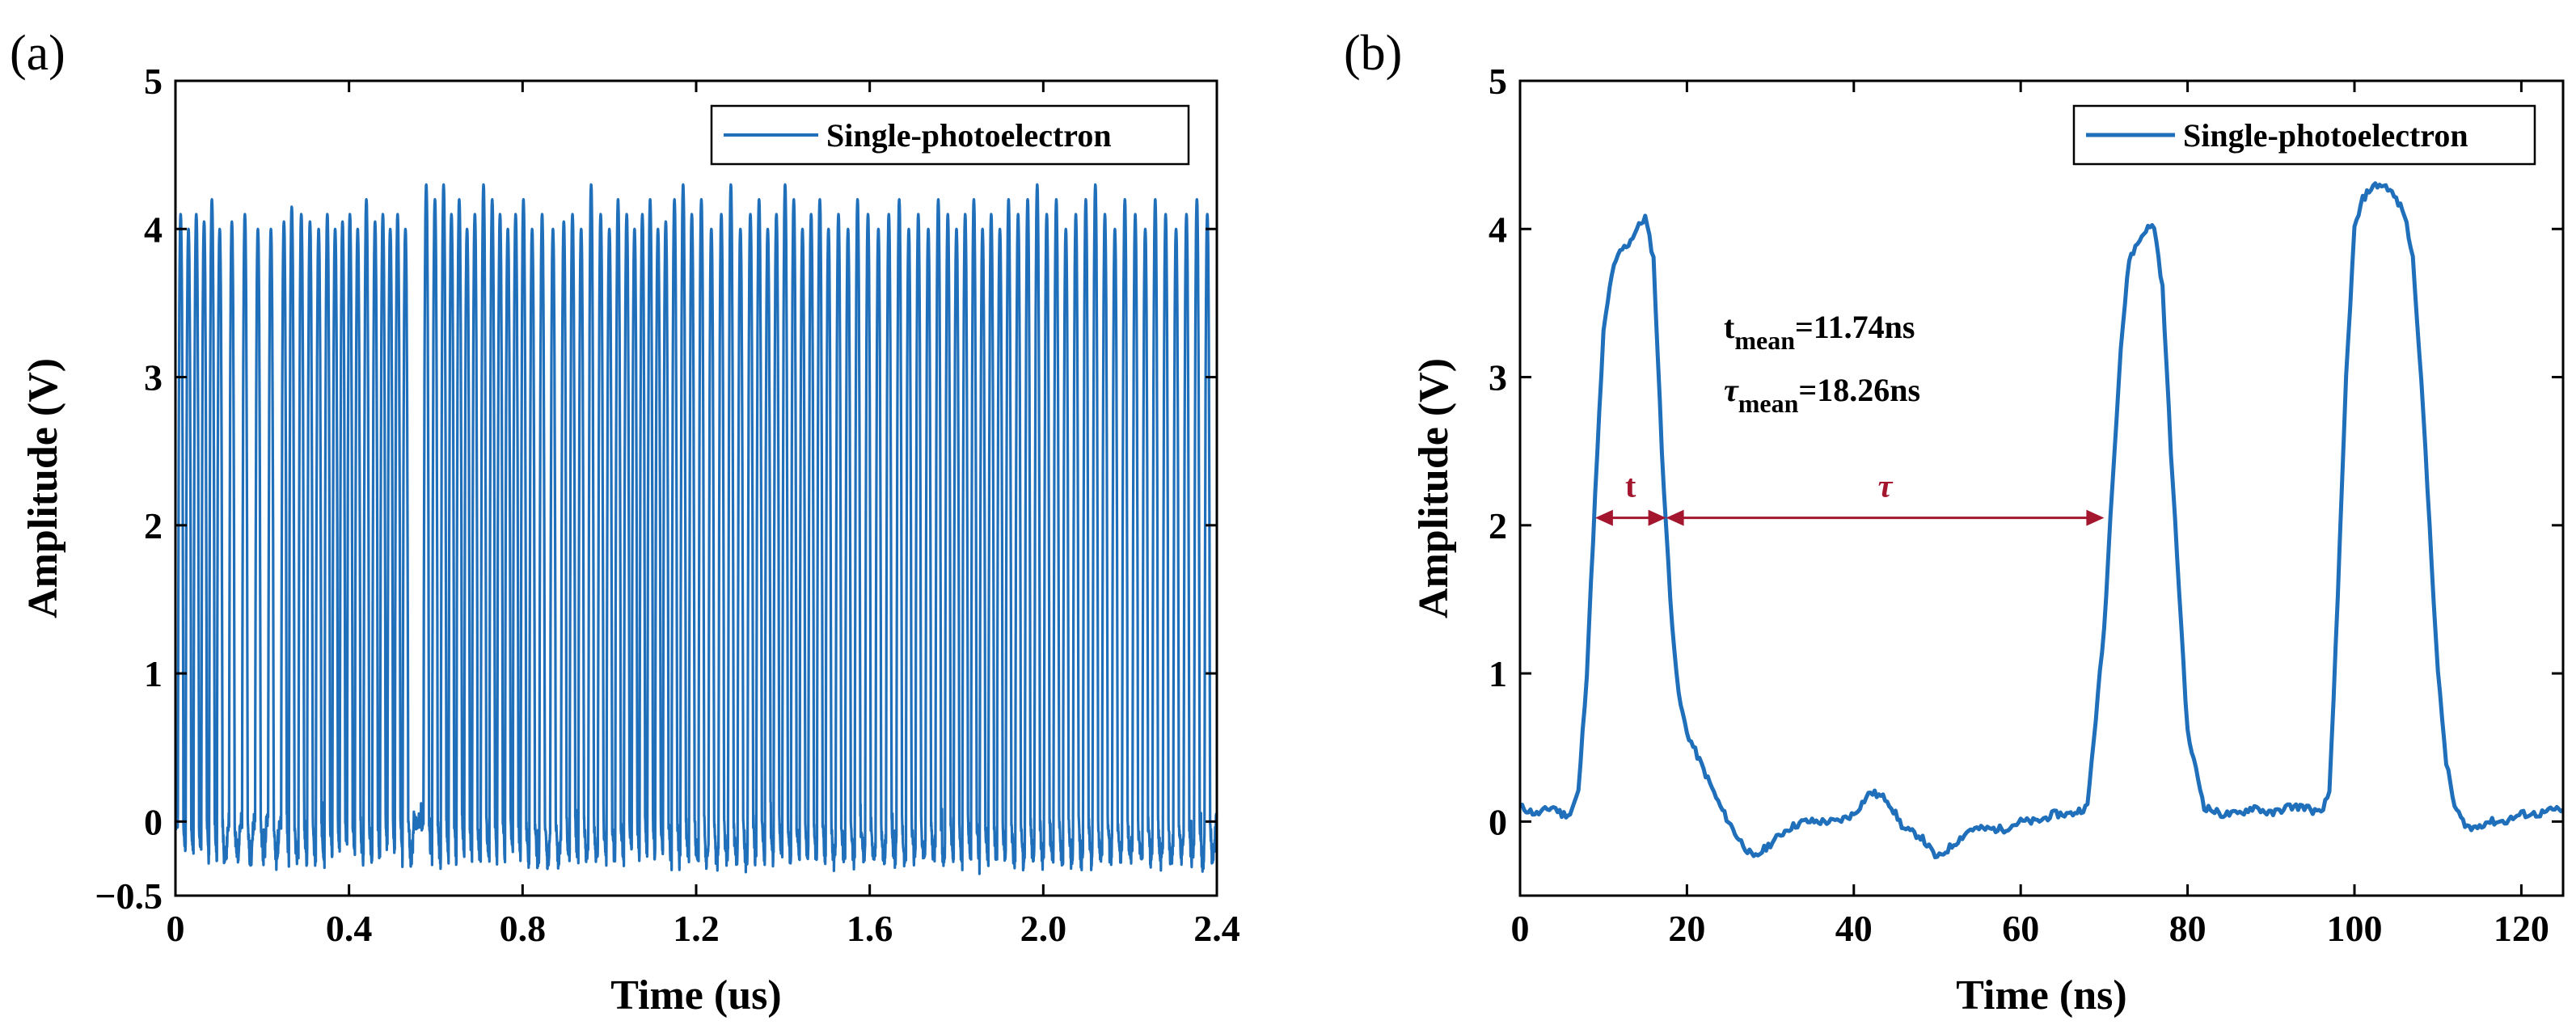 This screenshot has height=1029, width=2576. Describe the element at coordinates (153, 81) in the screenshot. I see `y-tick-label-a: 5` at that location.